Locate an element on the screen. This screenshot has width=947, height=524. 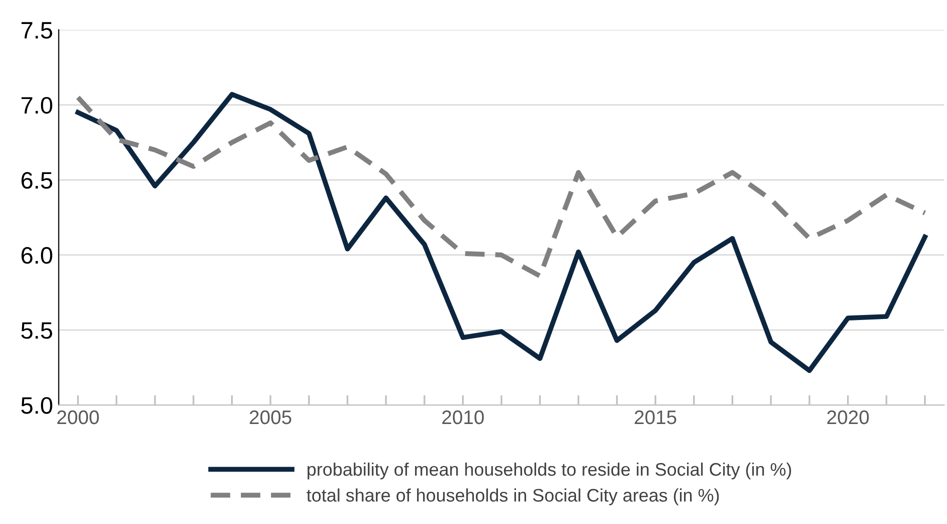
x-tick-label: 2005 is located at coordinates (271, 417).